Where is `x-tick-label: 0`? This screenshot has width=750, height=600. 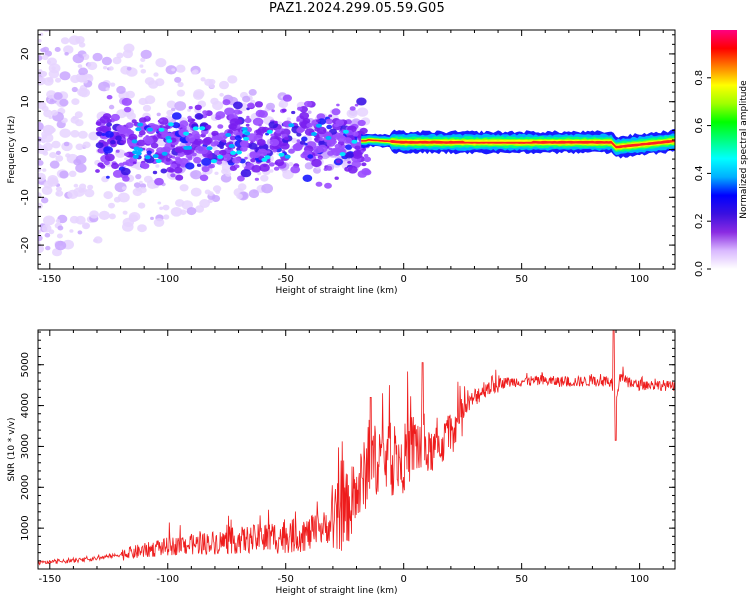
x-tick-label: 0 is located at coordinates (403, 279).